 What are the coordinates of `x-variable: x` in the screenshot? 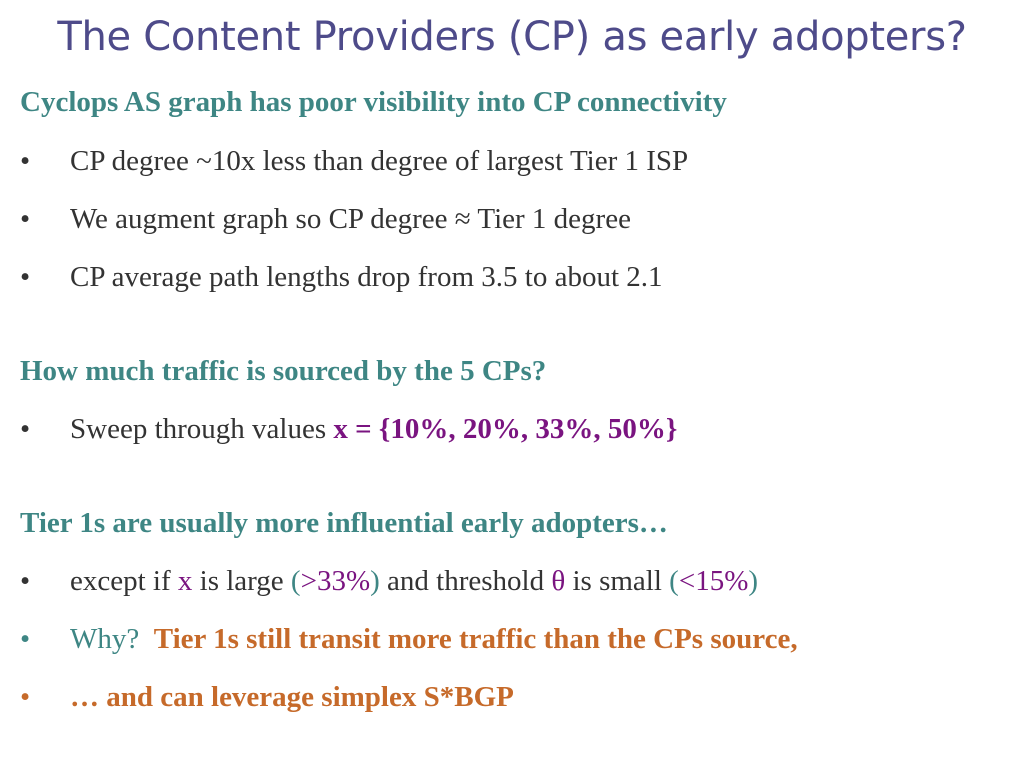 It's located at (185, 581).